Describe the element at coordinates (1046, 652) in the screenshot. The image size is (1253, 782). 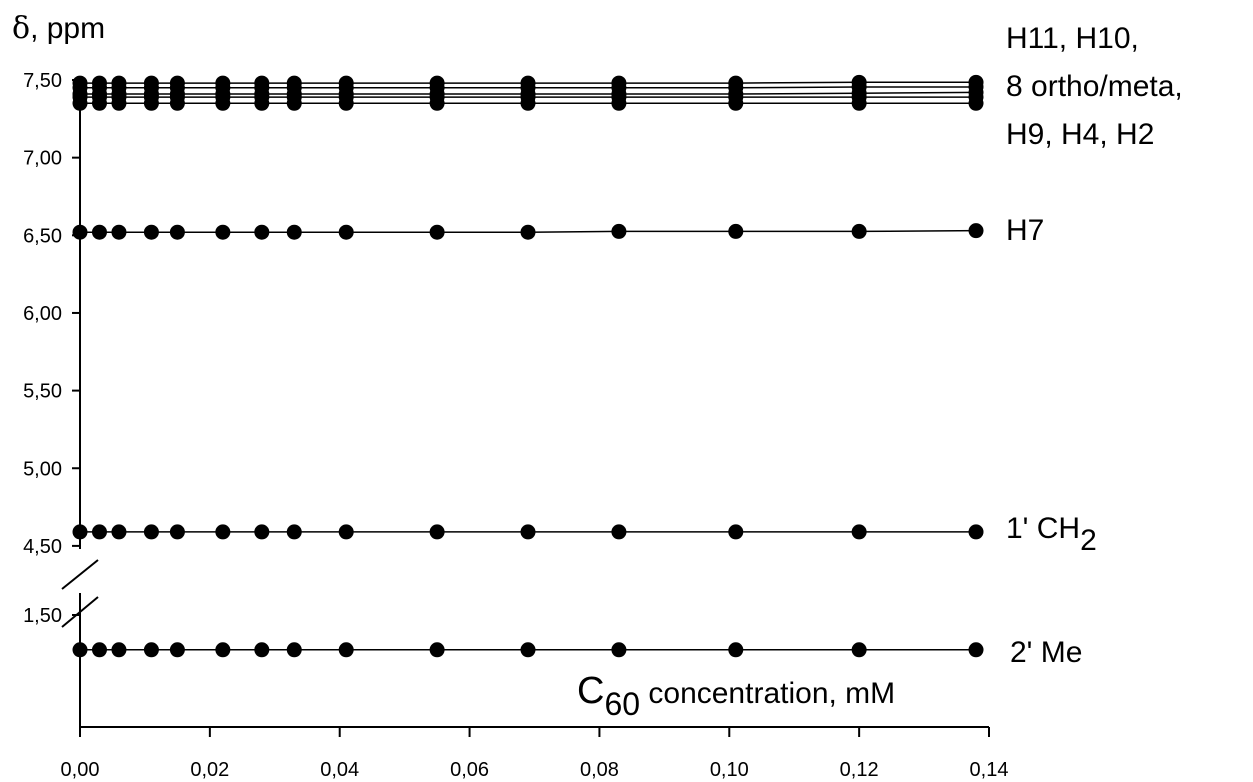
I see `annotation-me: 2' Me` at that location.